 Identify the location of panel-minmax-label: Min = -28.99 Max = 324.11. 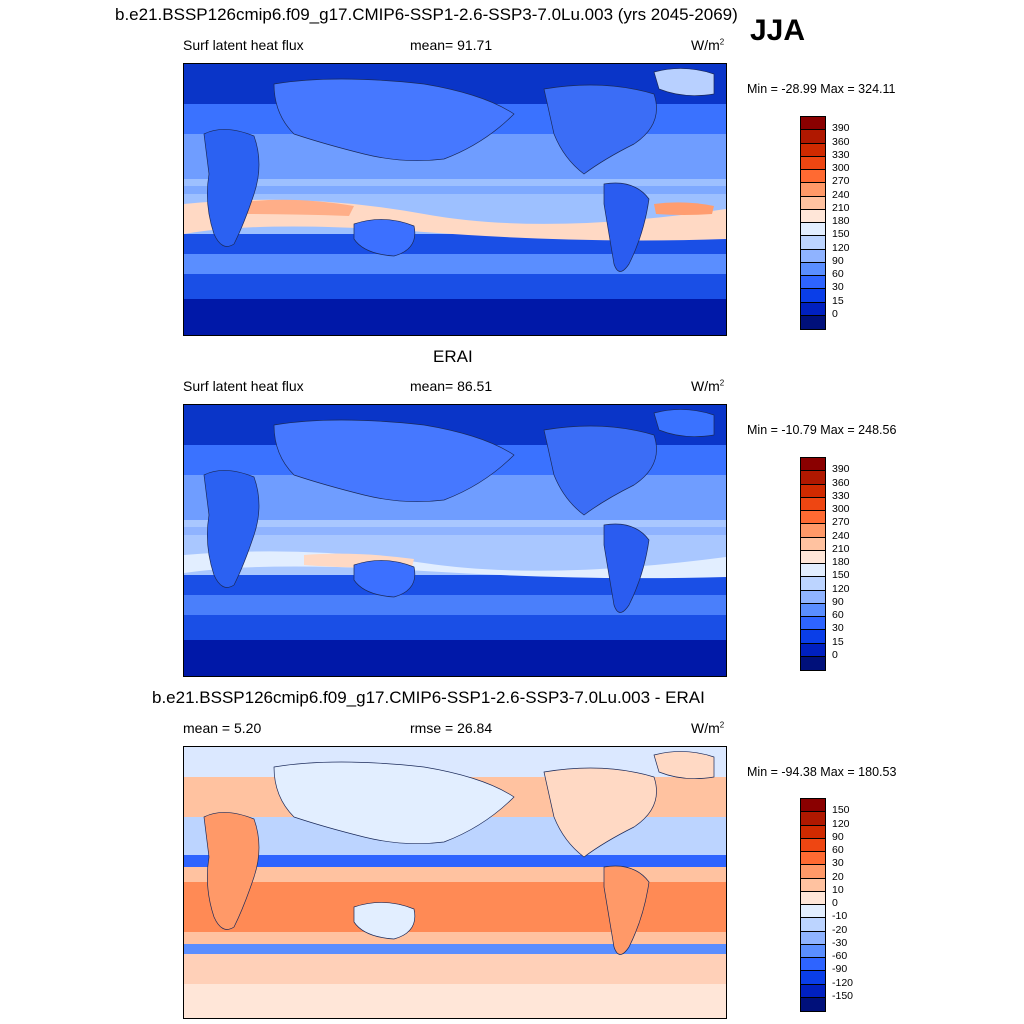
(821, 89).